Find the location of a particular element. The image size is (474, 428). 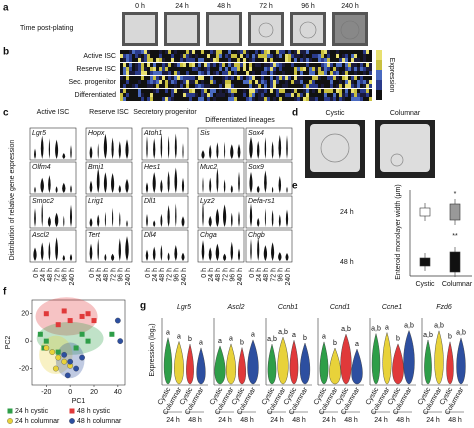

legend-label: 48 h cystic is located at coordinates (94, 411).